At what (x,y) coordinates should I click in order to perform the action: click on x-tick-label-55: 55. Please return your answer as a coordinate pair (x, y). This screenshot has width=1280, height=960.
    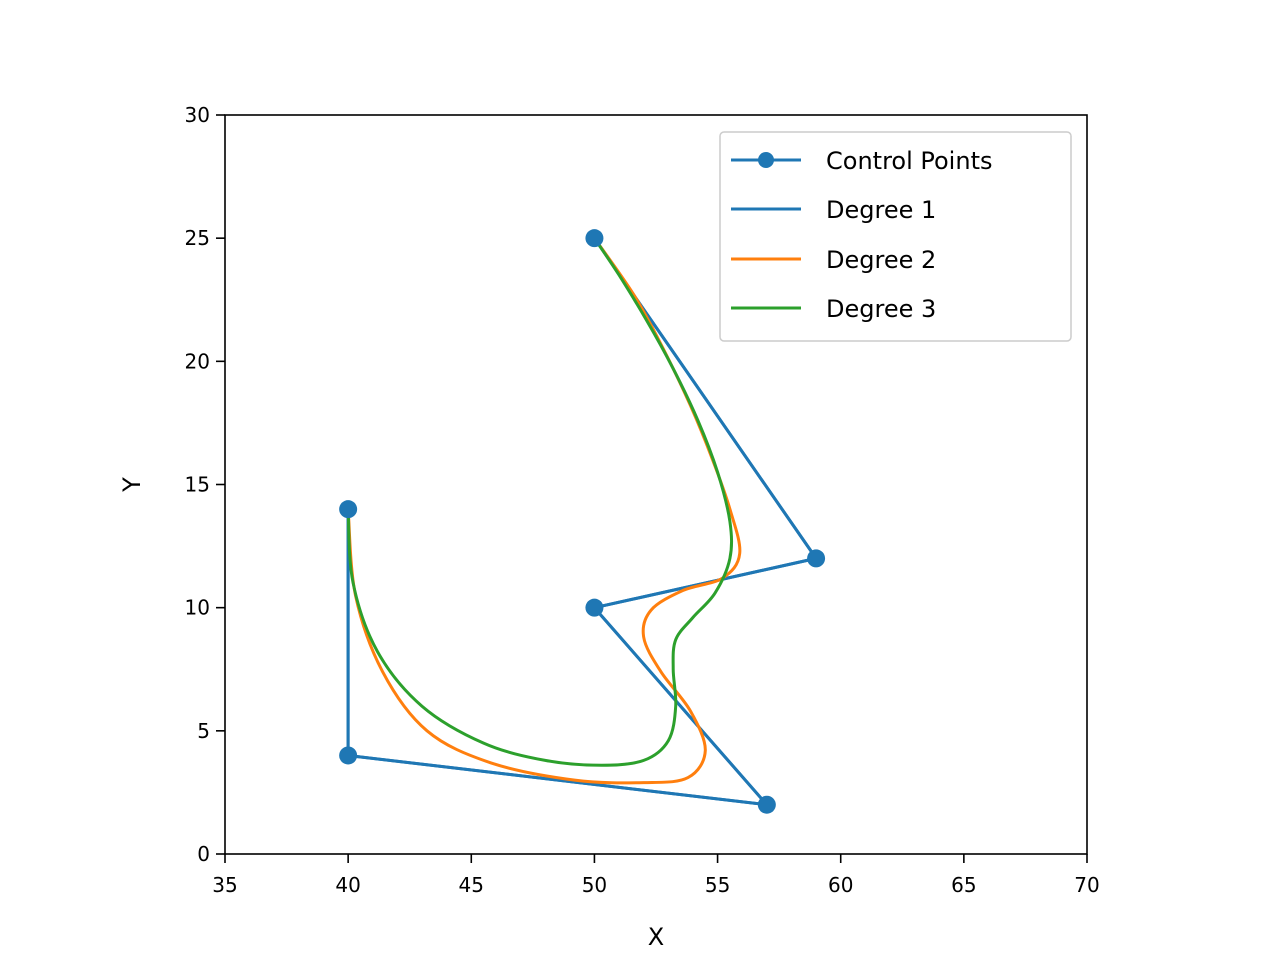
    Looking at the image, I should click on (717, 885).